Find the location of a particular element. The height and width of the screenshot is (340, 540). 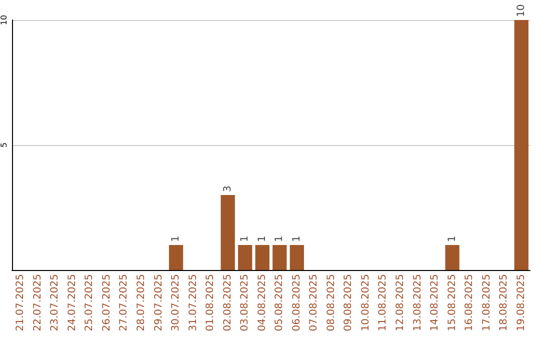

x-tick-label: 14.08.2025 is located at coordinates (435, 303).